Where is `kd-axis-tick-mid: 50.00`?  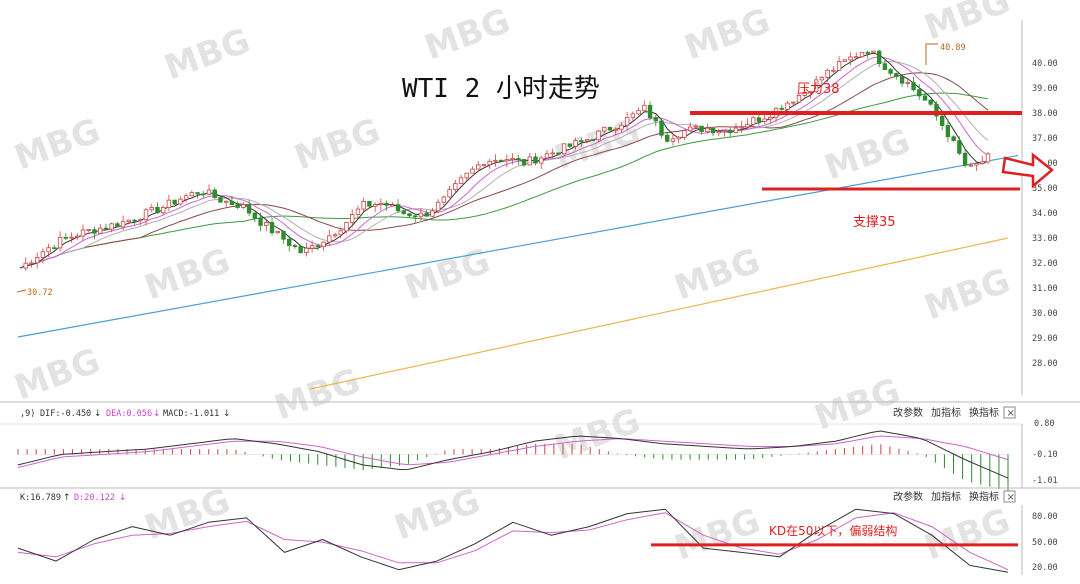 kd-axis-tick-mid: 50.00 is located at coordinates (1045, 543).